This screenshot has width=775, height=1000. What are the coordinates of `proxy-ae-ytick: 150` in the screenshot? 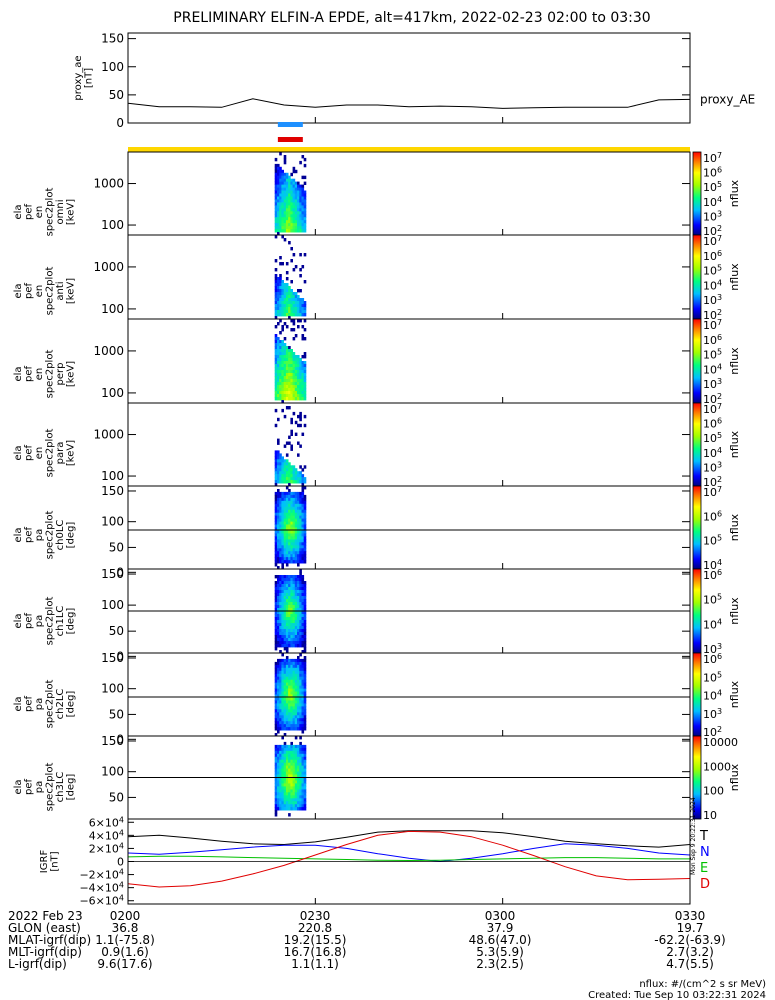 It's located at (112, 39).